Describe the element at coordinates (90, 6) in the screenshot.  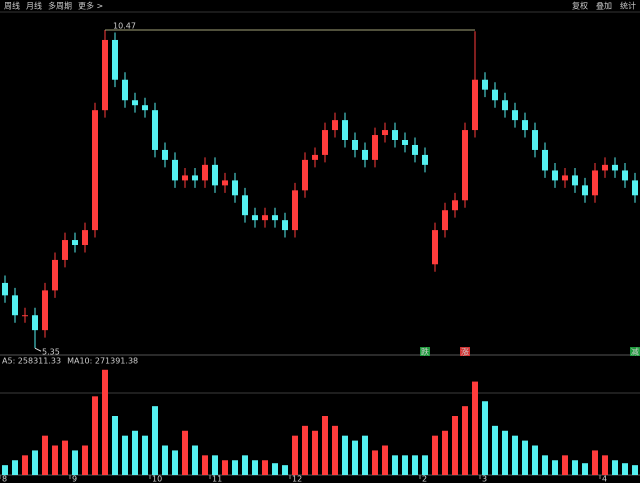
I see `toolbar-tab: 更多 >` at that location.